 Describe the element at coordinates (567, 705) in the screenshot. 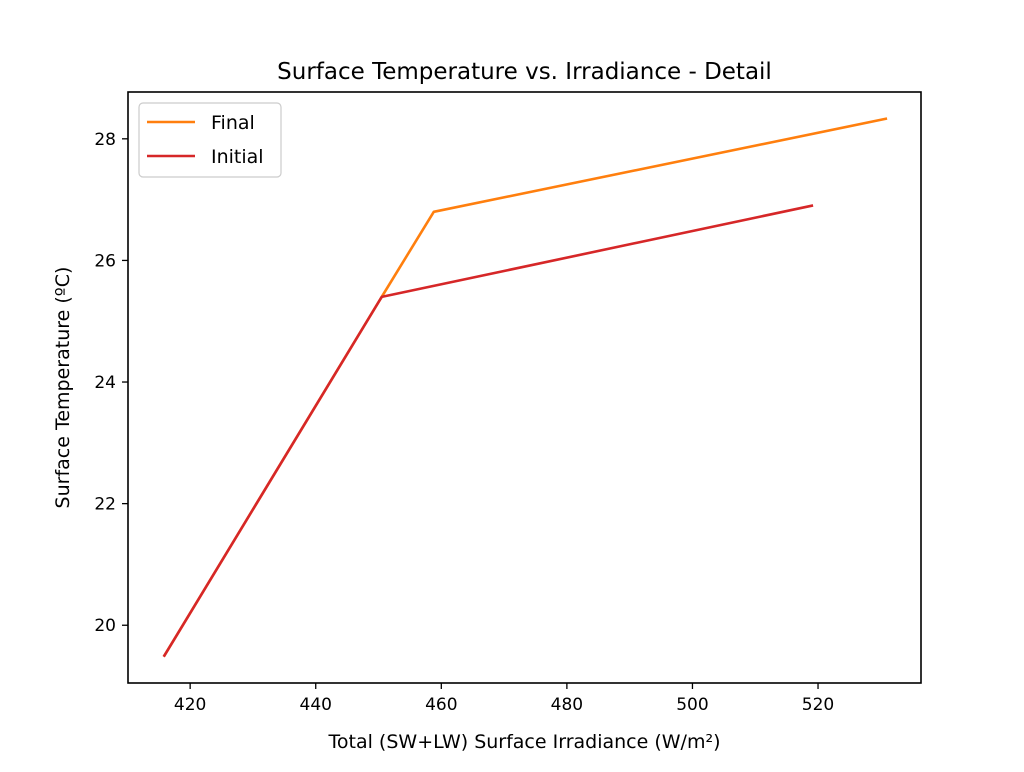

I see `x-tick-label: 480` at that location.